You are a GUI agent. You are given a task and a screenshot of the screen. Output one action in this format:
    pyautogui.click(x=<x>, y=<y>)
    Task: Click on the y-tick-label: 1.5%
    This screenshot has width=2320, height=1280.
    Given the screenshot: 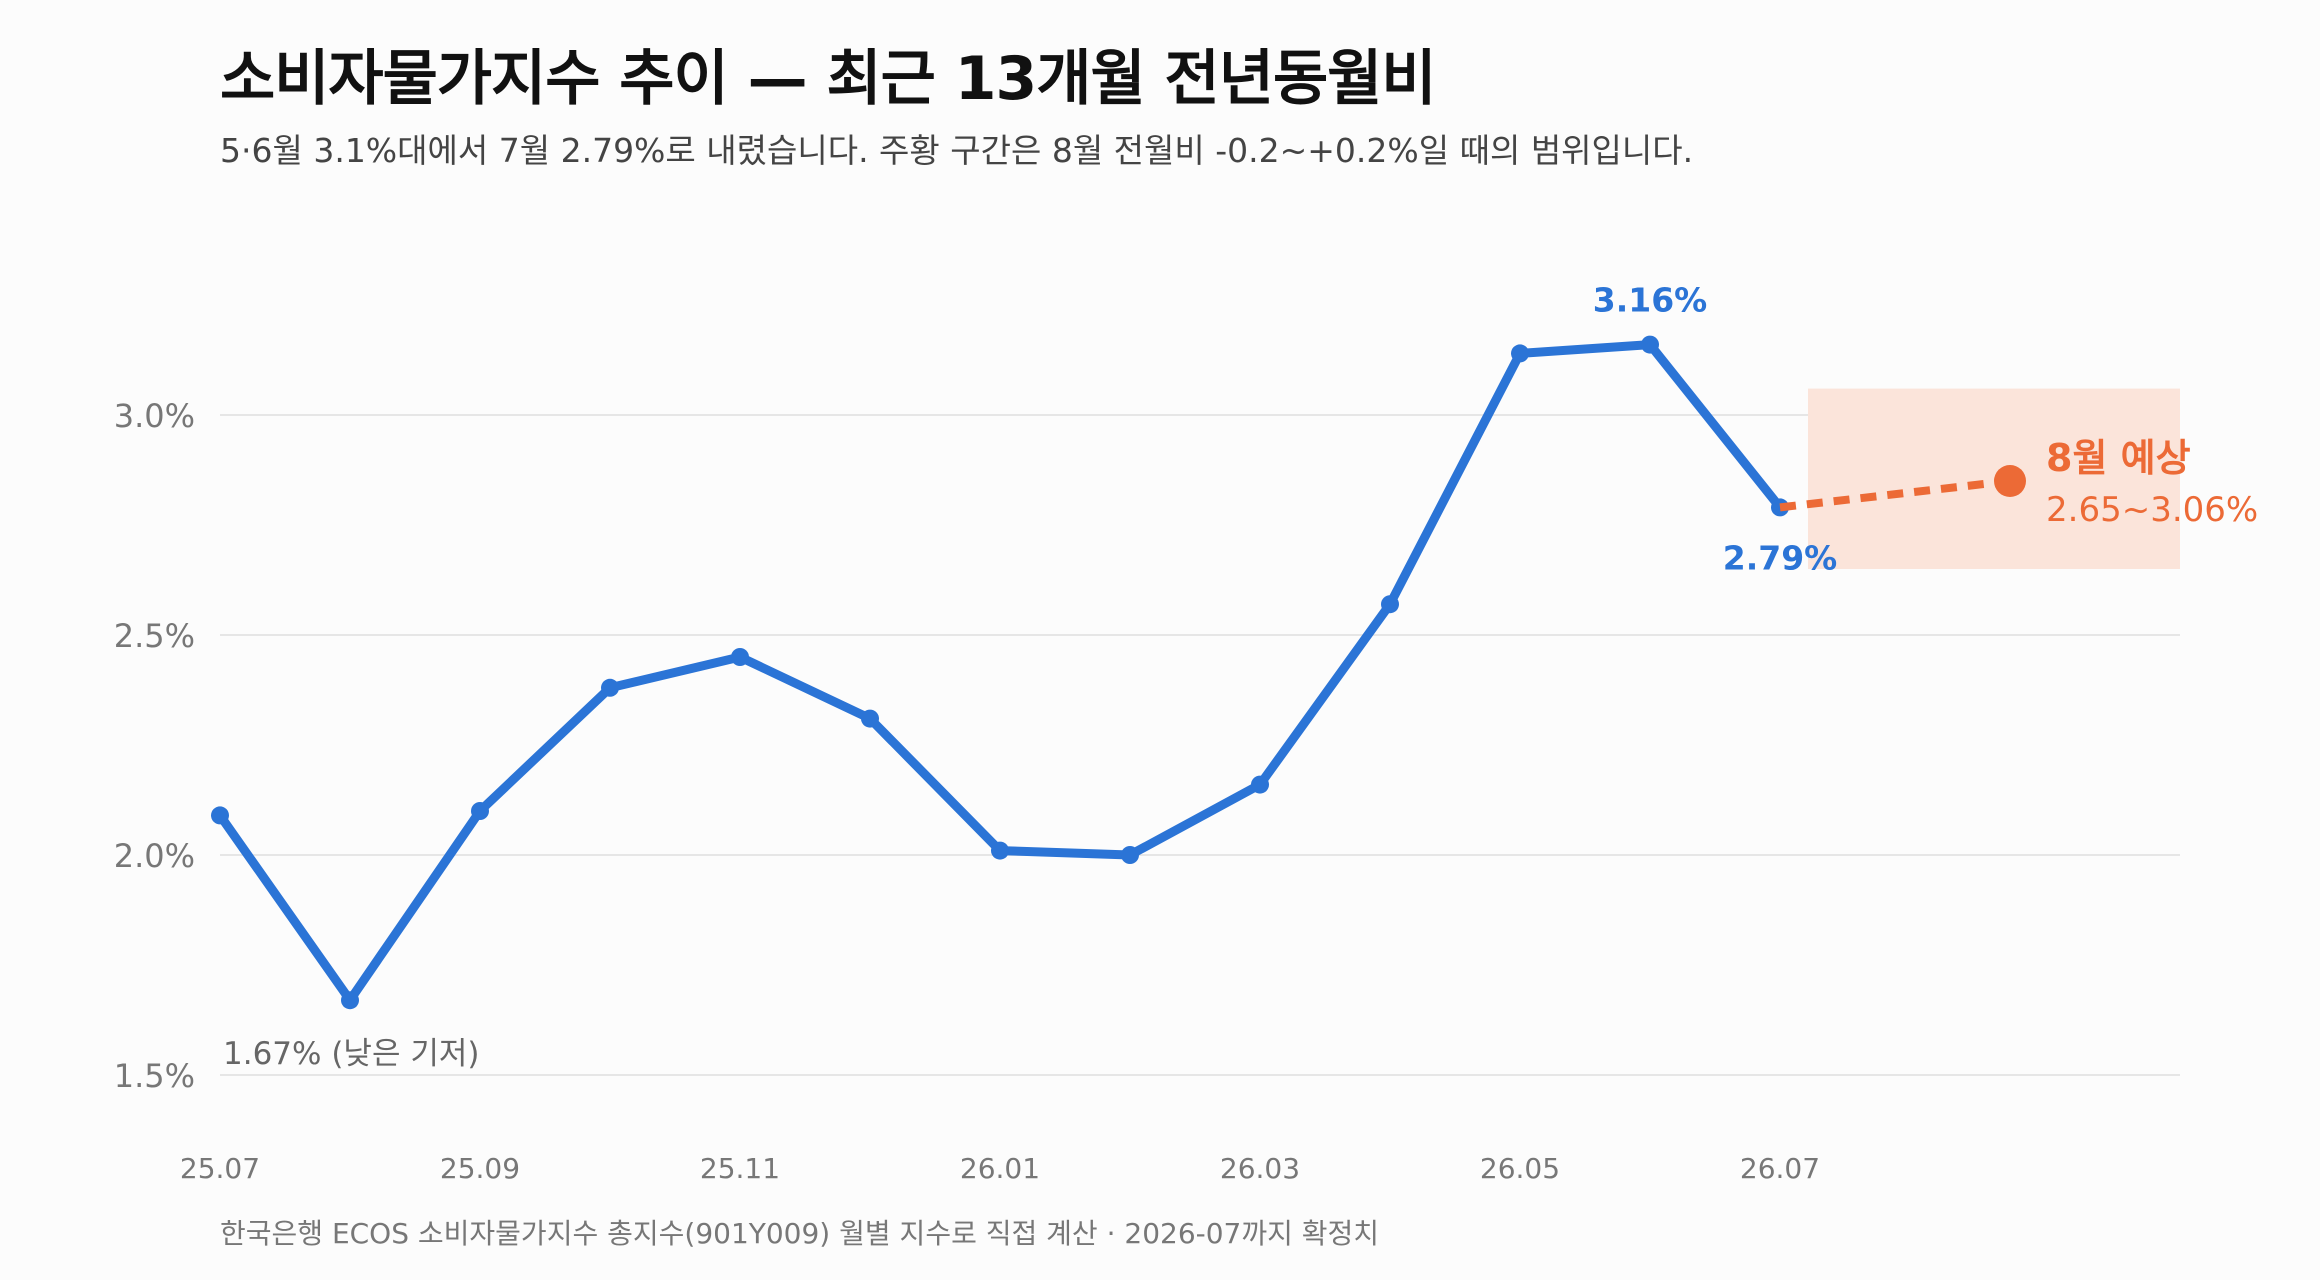 What is the action you would take?
    pyautogui.click(x=154, y=1076)
    